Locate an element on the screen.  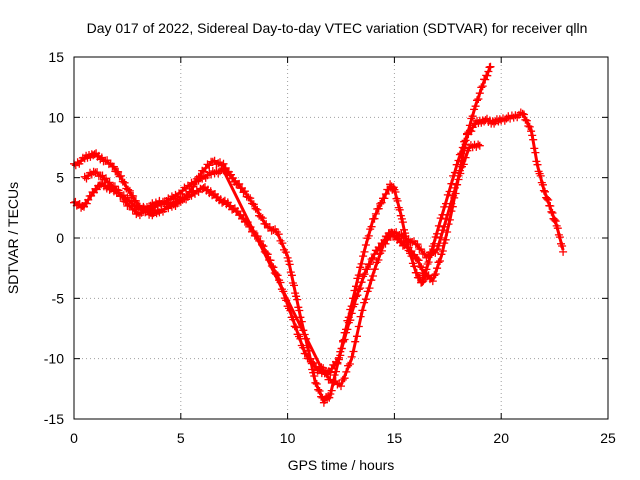
x-tick-label: 10 is located at coordinates (288, 438).